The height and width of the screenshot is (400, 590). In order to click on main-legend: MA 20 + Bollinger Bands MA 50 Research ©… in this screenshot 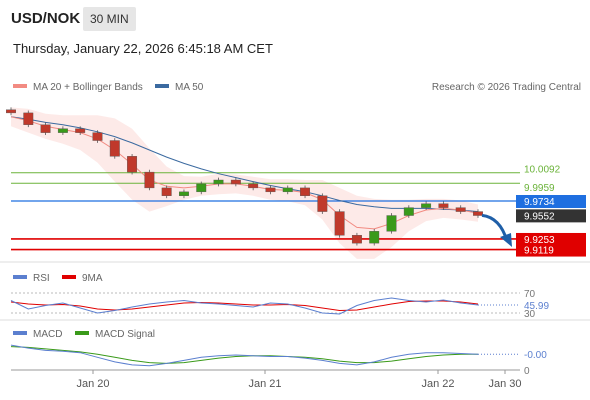, I will do `click(297, 87)`.